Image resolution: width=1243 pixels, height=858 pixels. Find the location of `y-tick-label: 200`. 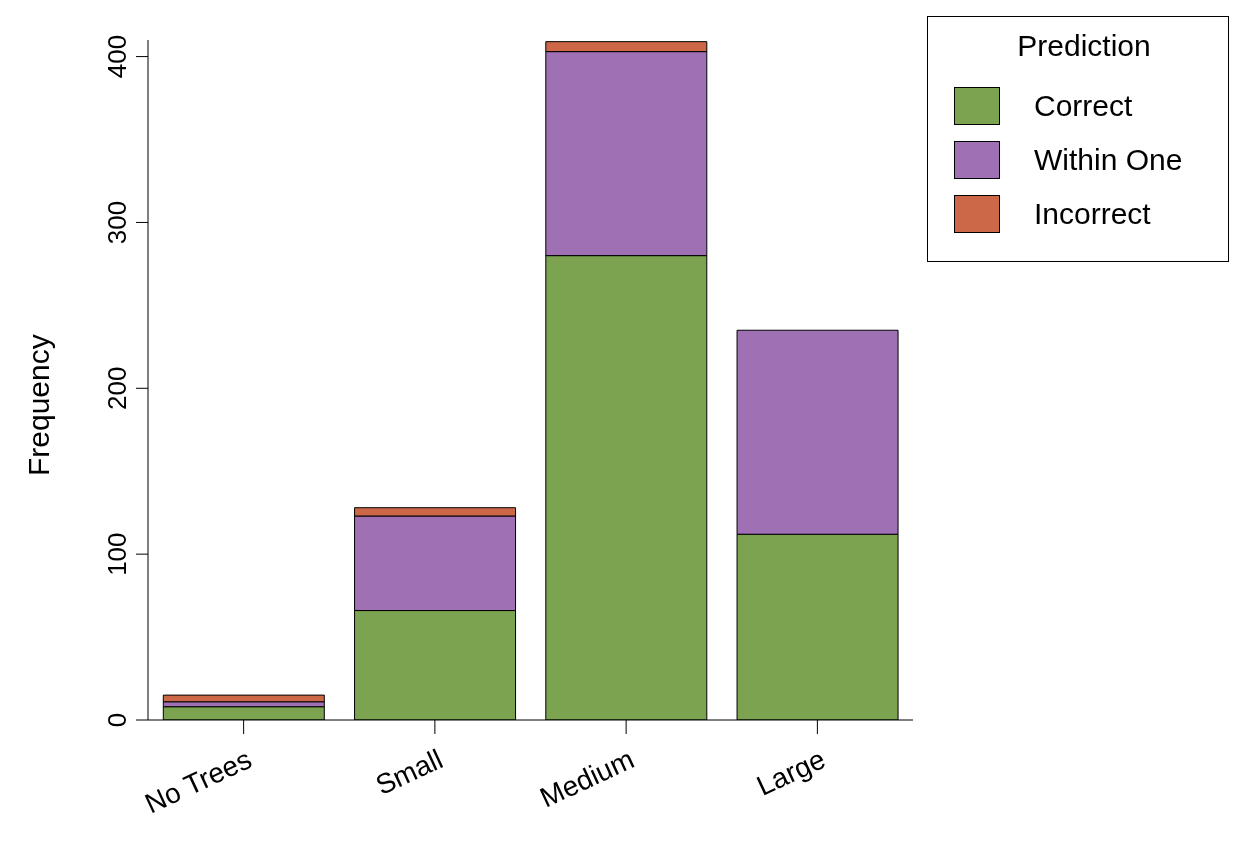

y-tick-label: 200 is located at coordinates (117, 388).